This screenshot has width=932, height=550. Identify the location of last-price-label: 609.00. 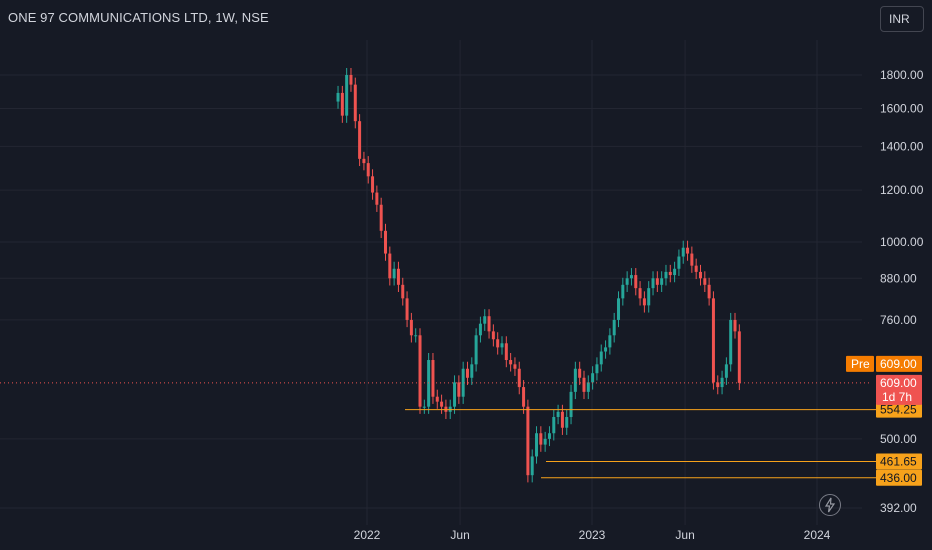
(898, 383).